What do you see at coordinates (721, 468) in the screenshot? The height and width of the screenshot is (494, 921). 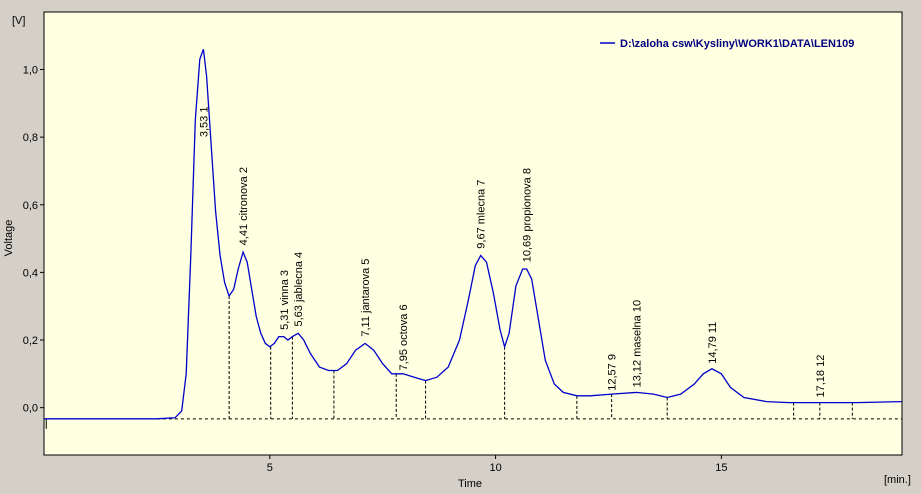 I see `x-tick-label: 15` at bounding box center [721, 468].